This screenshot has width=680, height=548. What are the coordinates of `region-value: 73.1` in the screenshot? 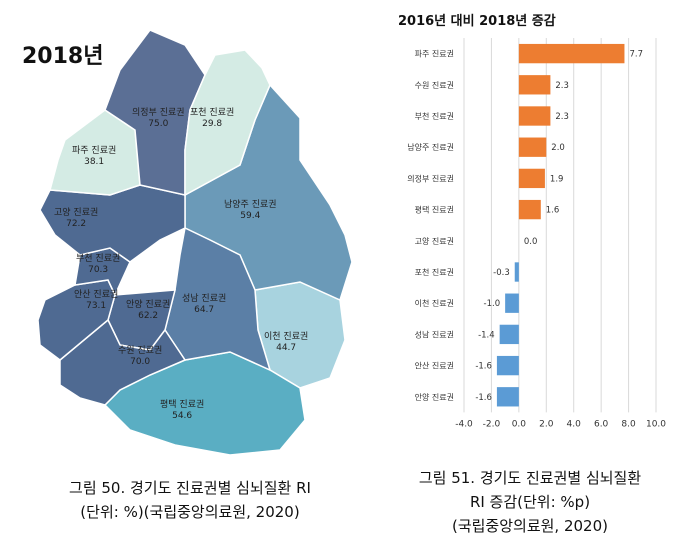 It's located at (96, 306).